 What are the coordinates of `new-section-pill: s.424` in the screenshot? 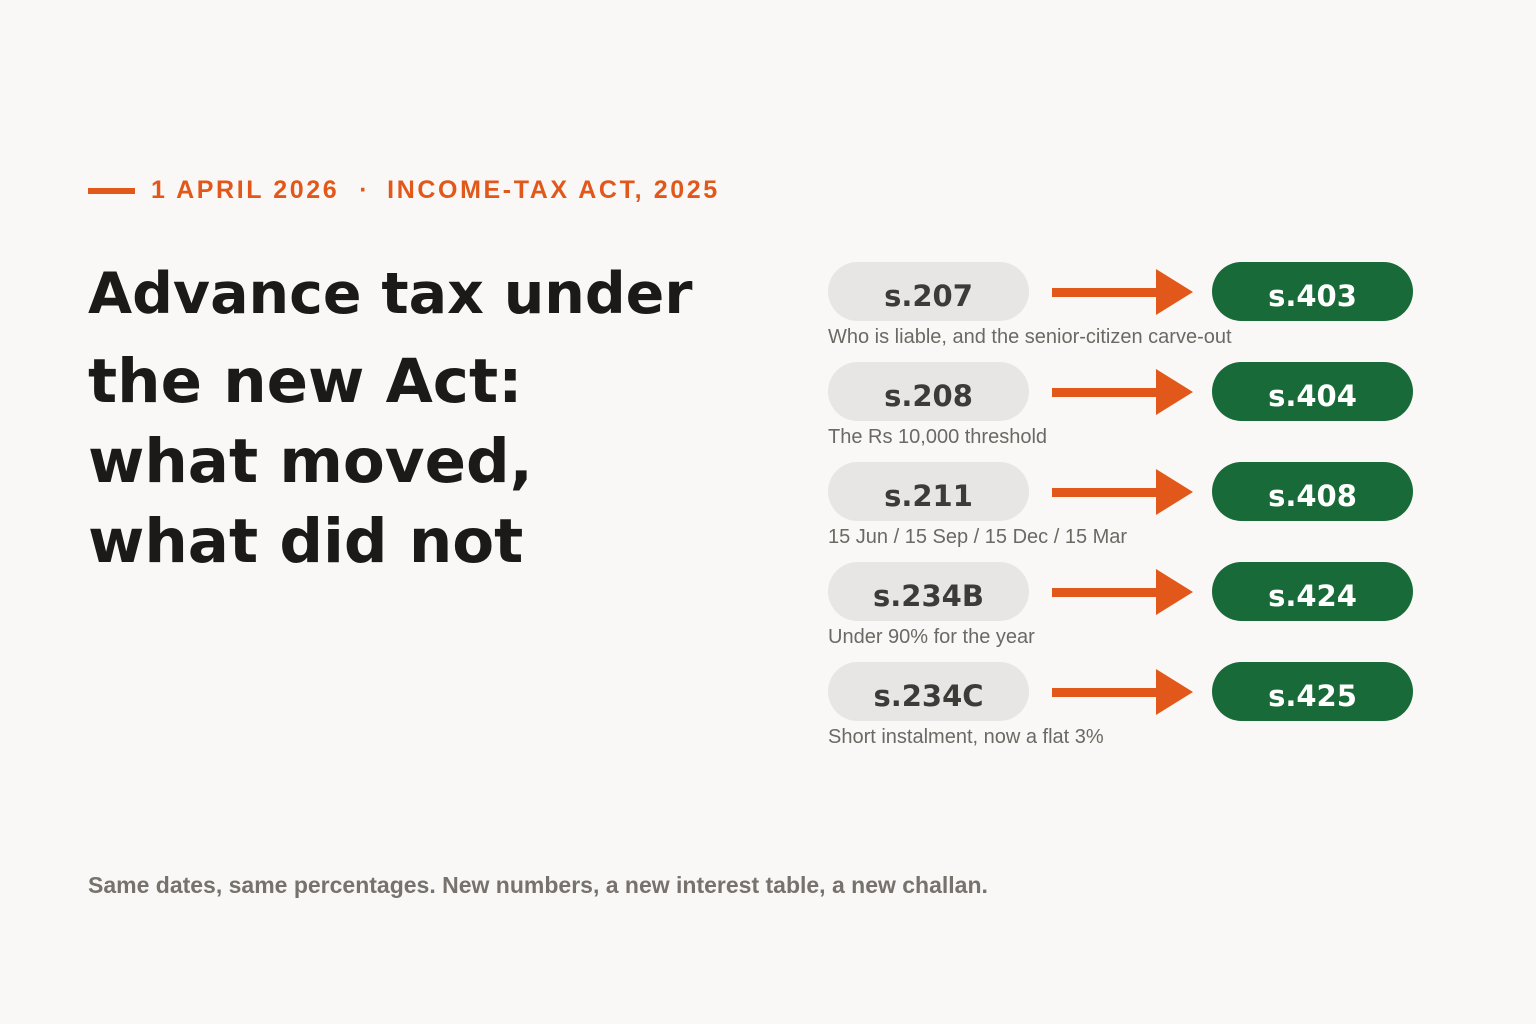 It's located at (1312, 591).